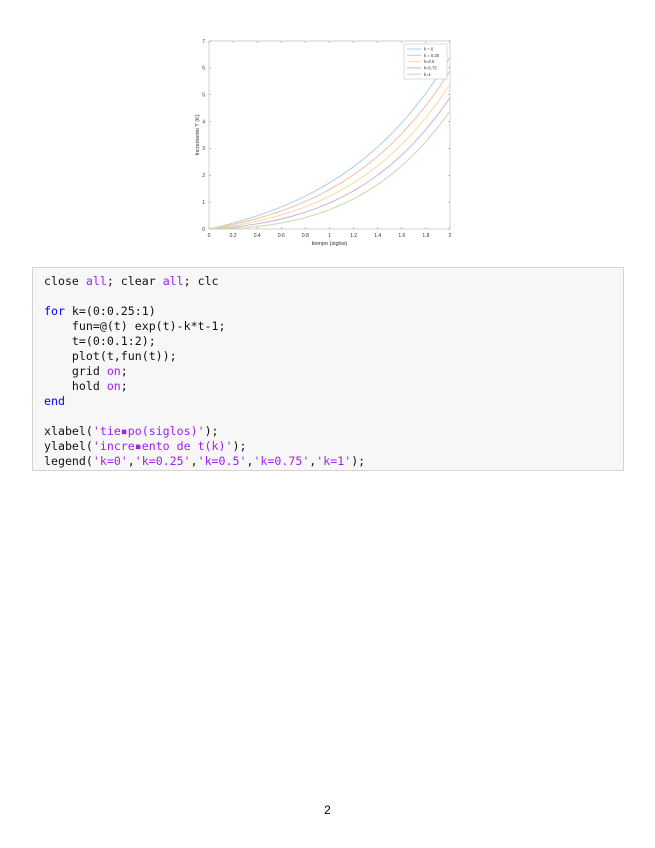 The image size is (655, 848). What do you see at coordinates (203, 69) in the screenshot?
I see `y-tick-label: 6` at bounding box center [203, 69].